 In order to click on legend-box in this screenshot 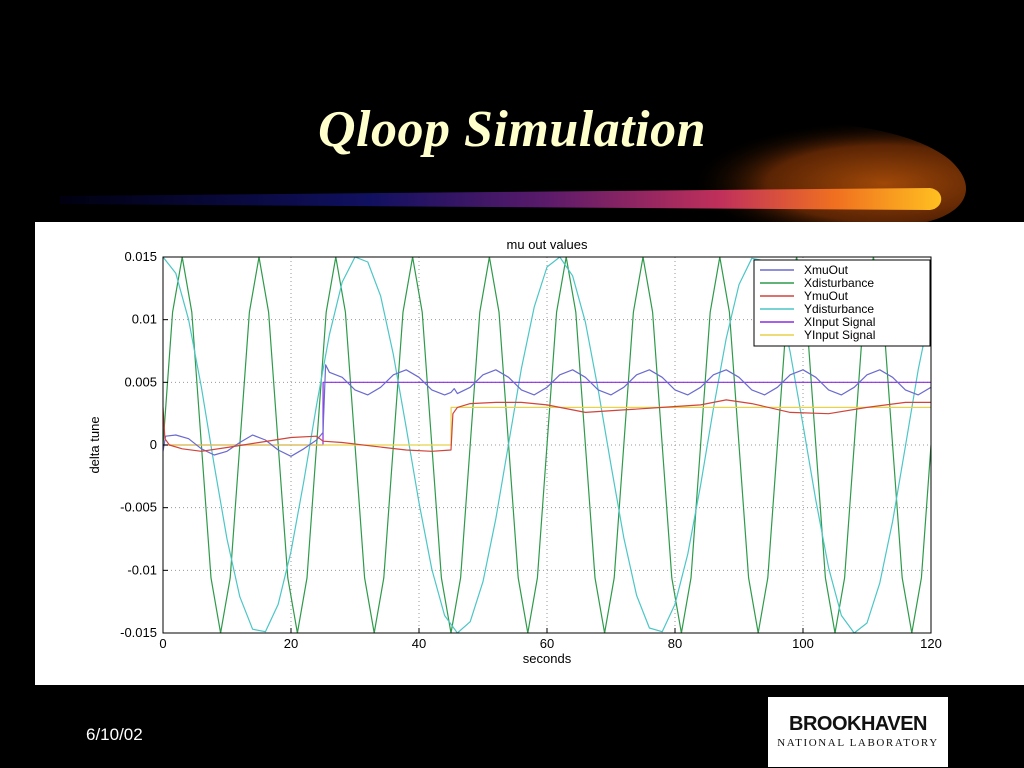, I will do `click(842, 303)`.